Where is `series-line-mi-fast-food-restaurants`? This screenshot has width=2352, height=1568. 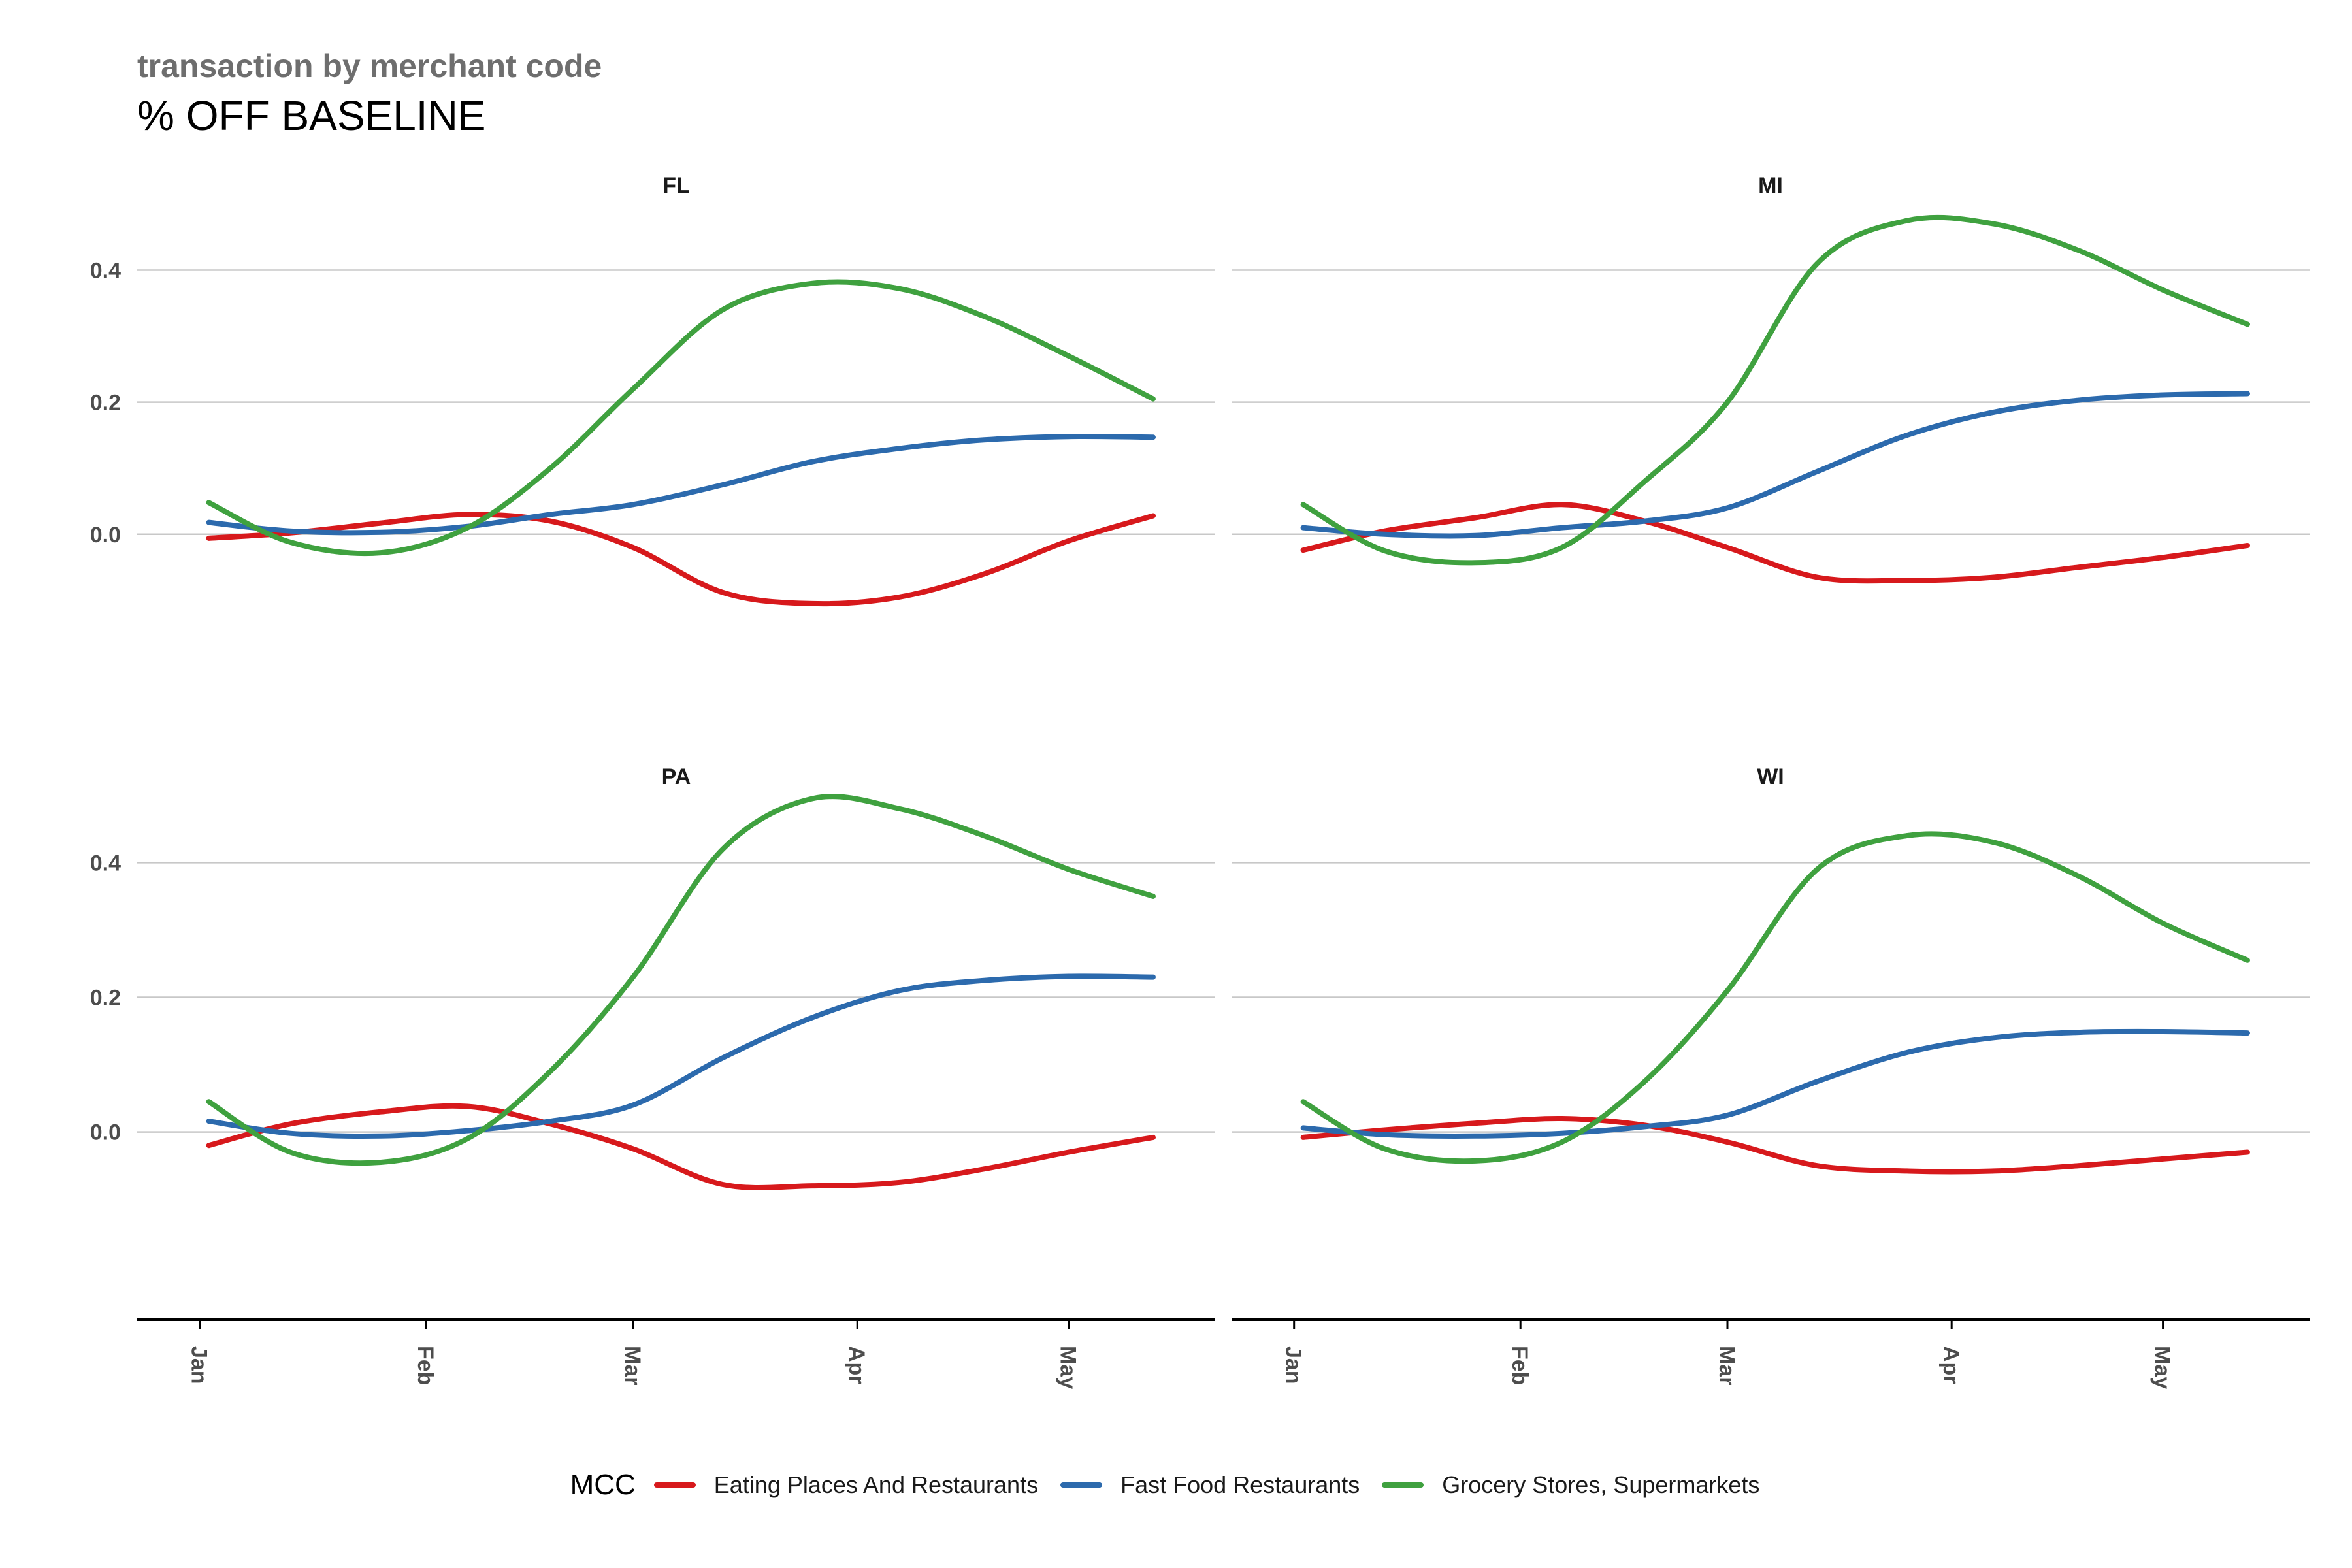
series-line-mi-fast-food-restaurants is located at coordinates (1775, 465).